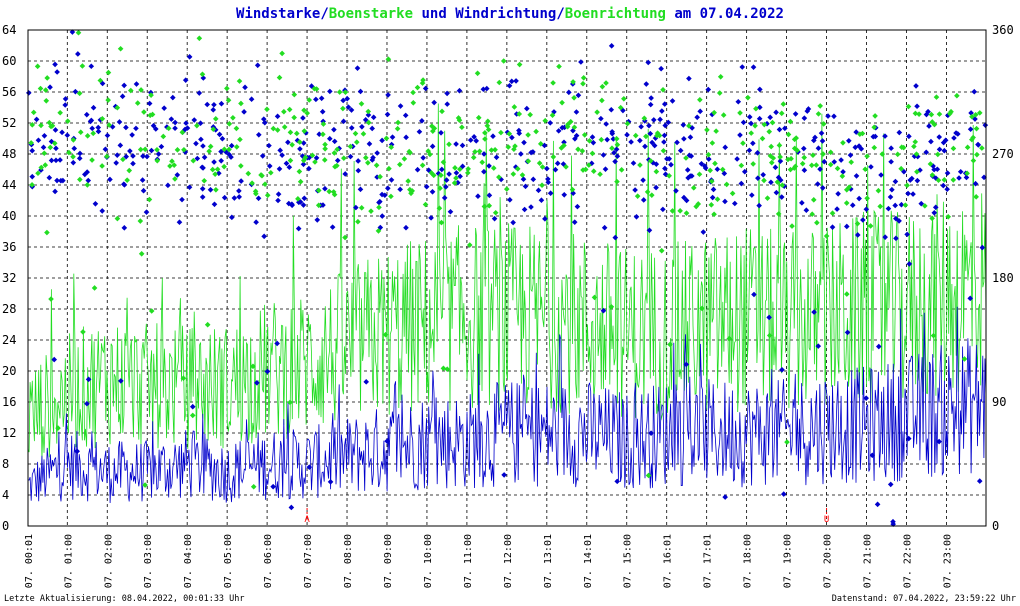  Describe the element at coordinates (108, 561) in the screenshot. I see `x-tick-label: 07. 02:00` at that location.